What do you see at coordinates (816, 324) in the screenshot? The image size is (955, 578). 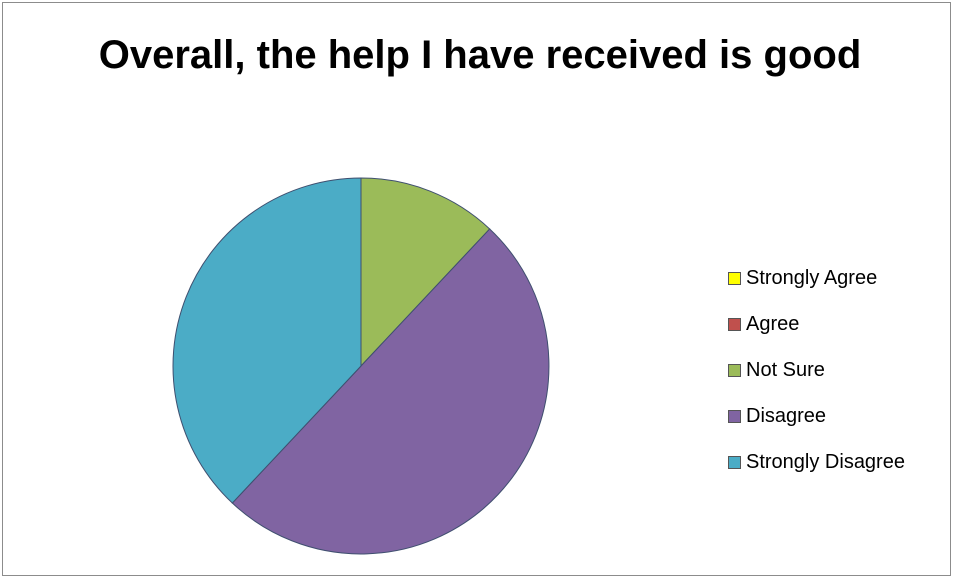 I see `legend-item-agree: Agree` at bounding box center [816, 324].